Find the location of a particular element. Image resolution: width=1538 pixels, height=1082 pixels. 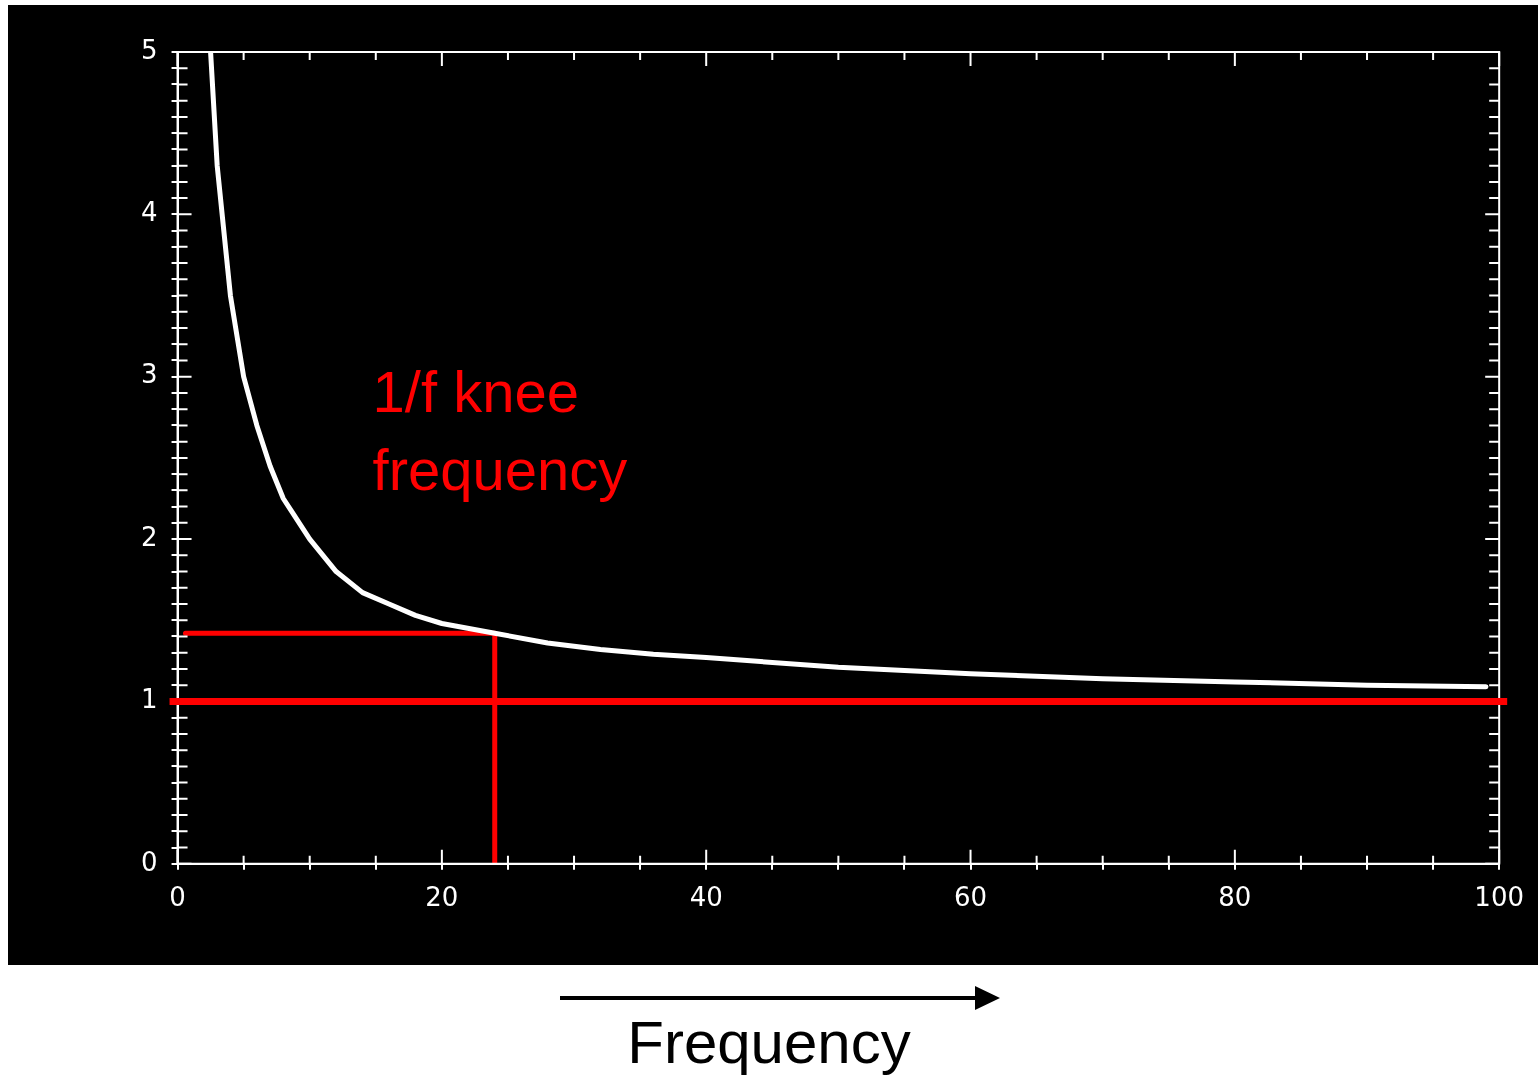

y-tick-label: 1 is located at coordinates (149, 699).